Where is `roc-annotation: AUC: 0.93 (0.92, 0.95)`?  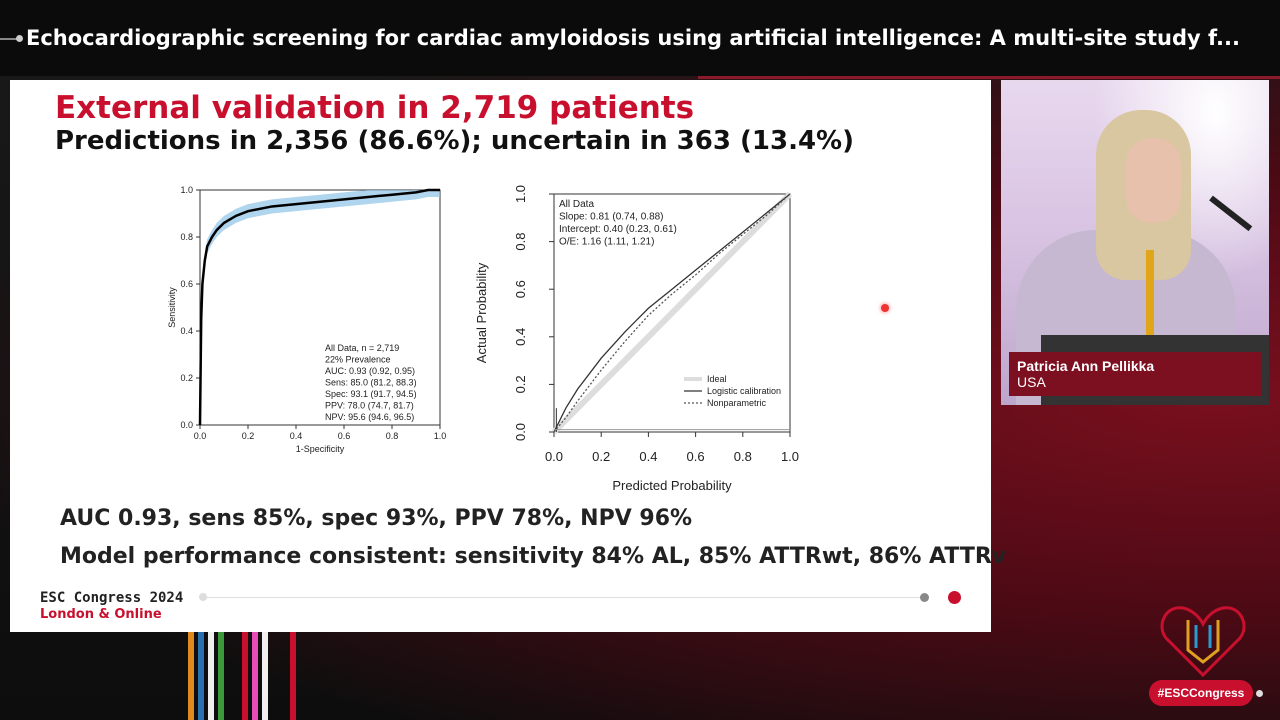 roc-annotation: AUC: 0.93 (0.92, 0.95) is located at coordinates (370, 371).